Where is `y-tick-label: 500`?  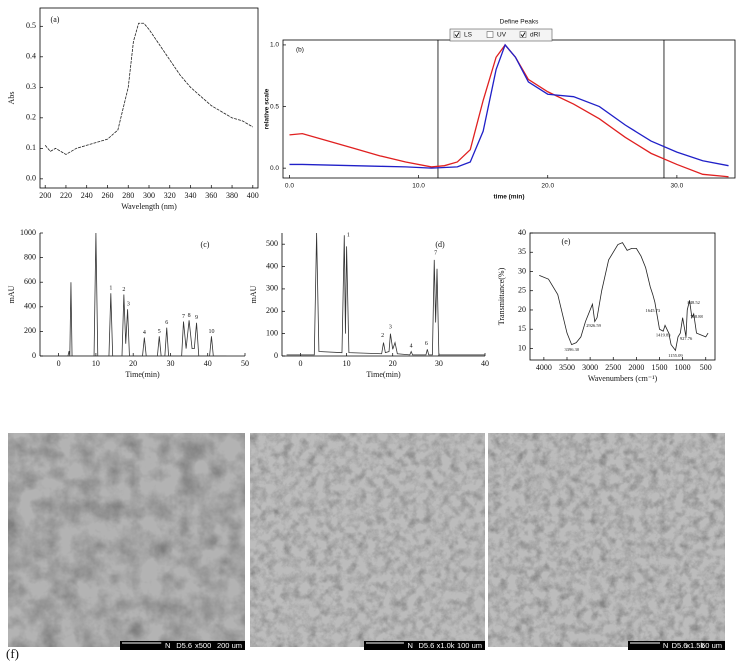 y-tick-label: 500 is located at coordinates (272, 243).